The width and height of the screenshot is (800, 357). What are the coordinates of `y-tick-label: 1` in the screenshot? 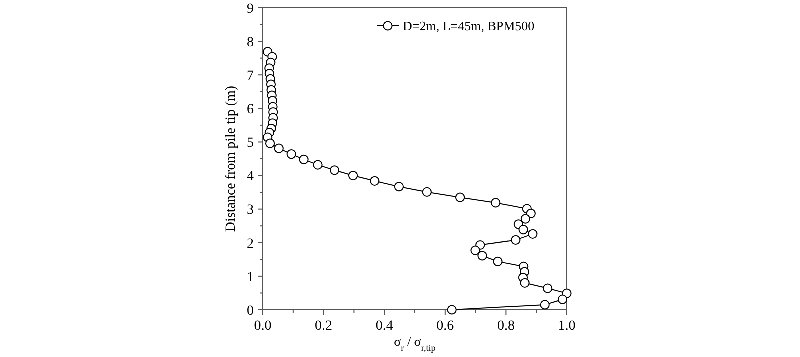 It's located at (250, 278).